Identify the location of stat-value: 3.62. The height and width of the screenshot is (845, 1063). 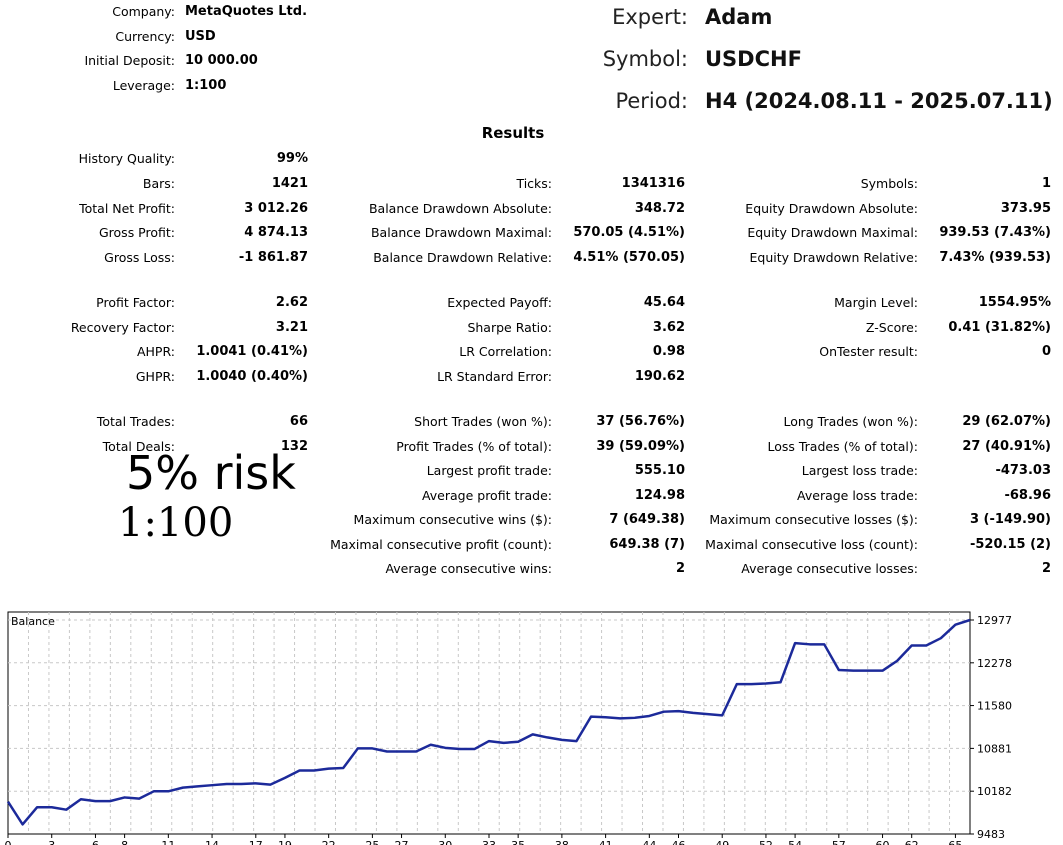
(668, 327).